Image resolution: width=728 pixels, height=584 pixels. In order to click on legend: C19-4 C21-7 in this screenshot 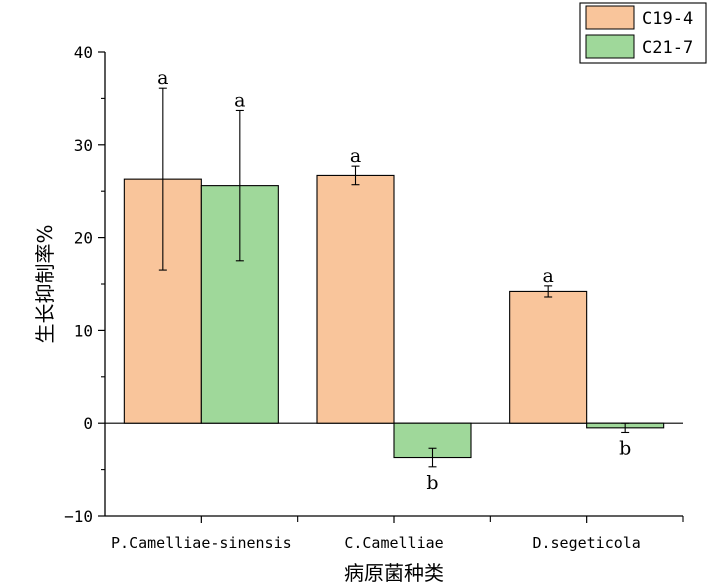, I will do `click(643, 33)`.